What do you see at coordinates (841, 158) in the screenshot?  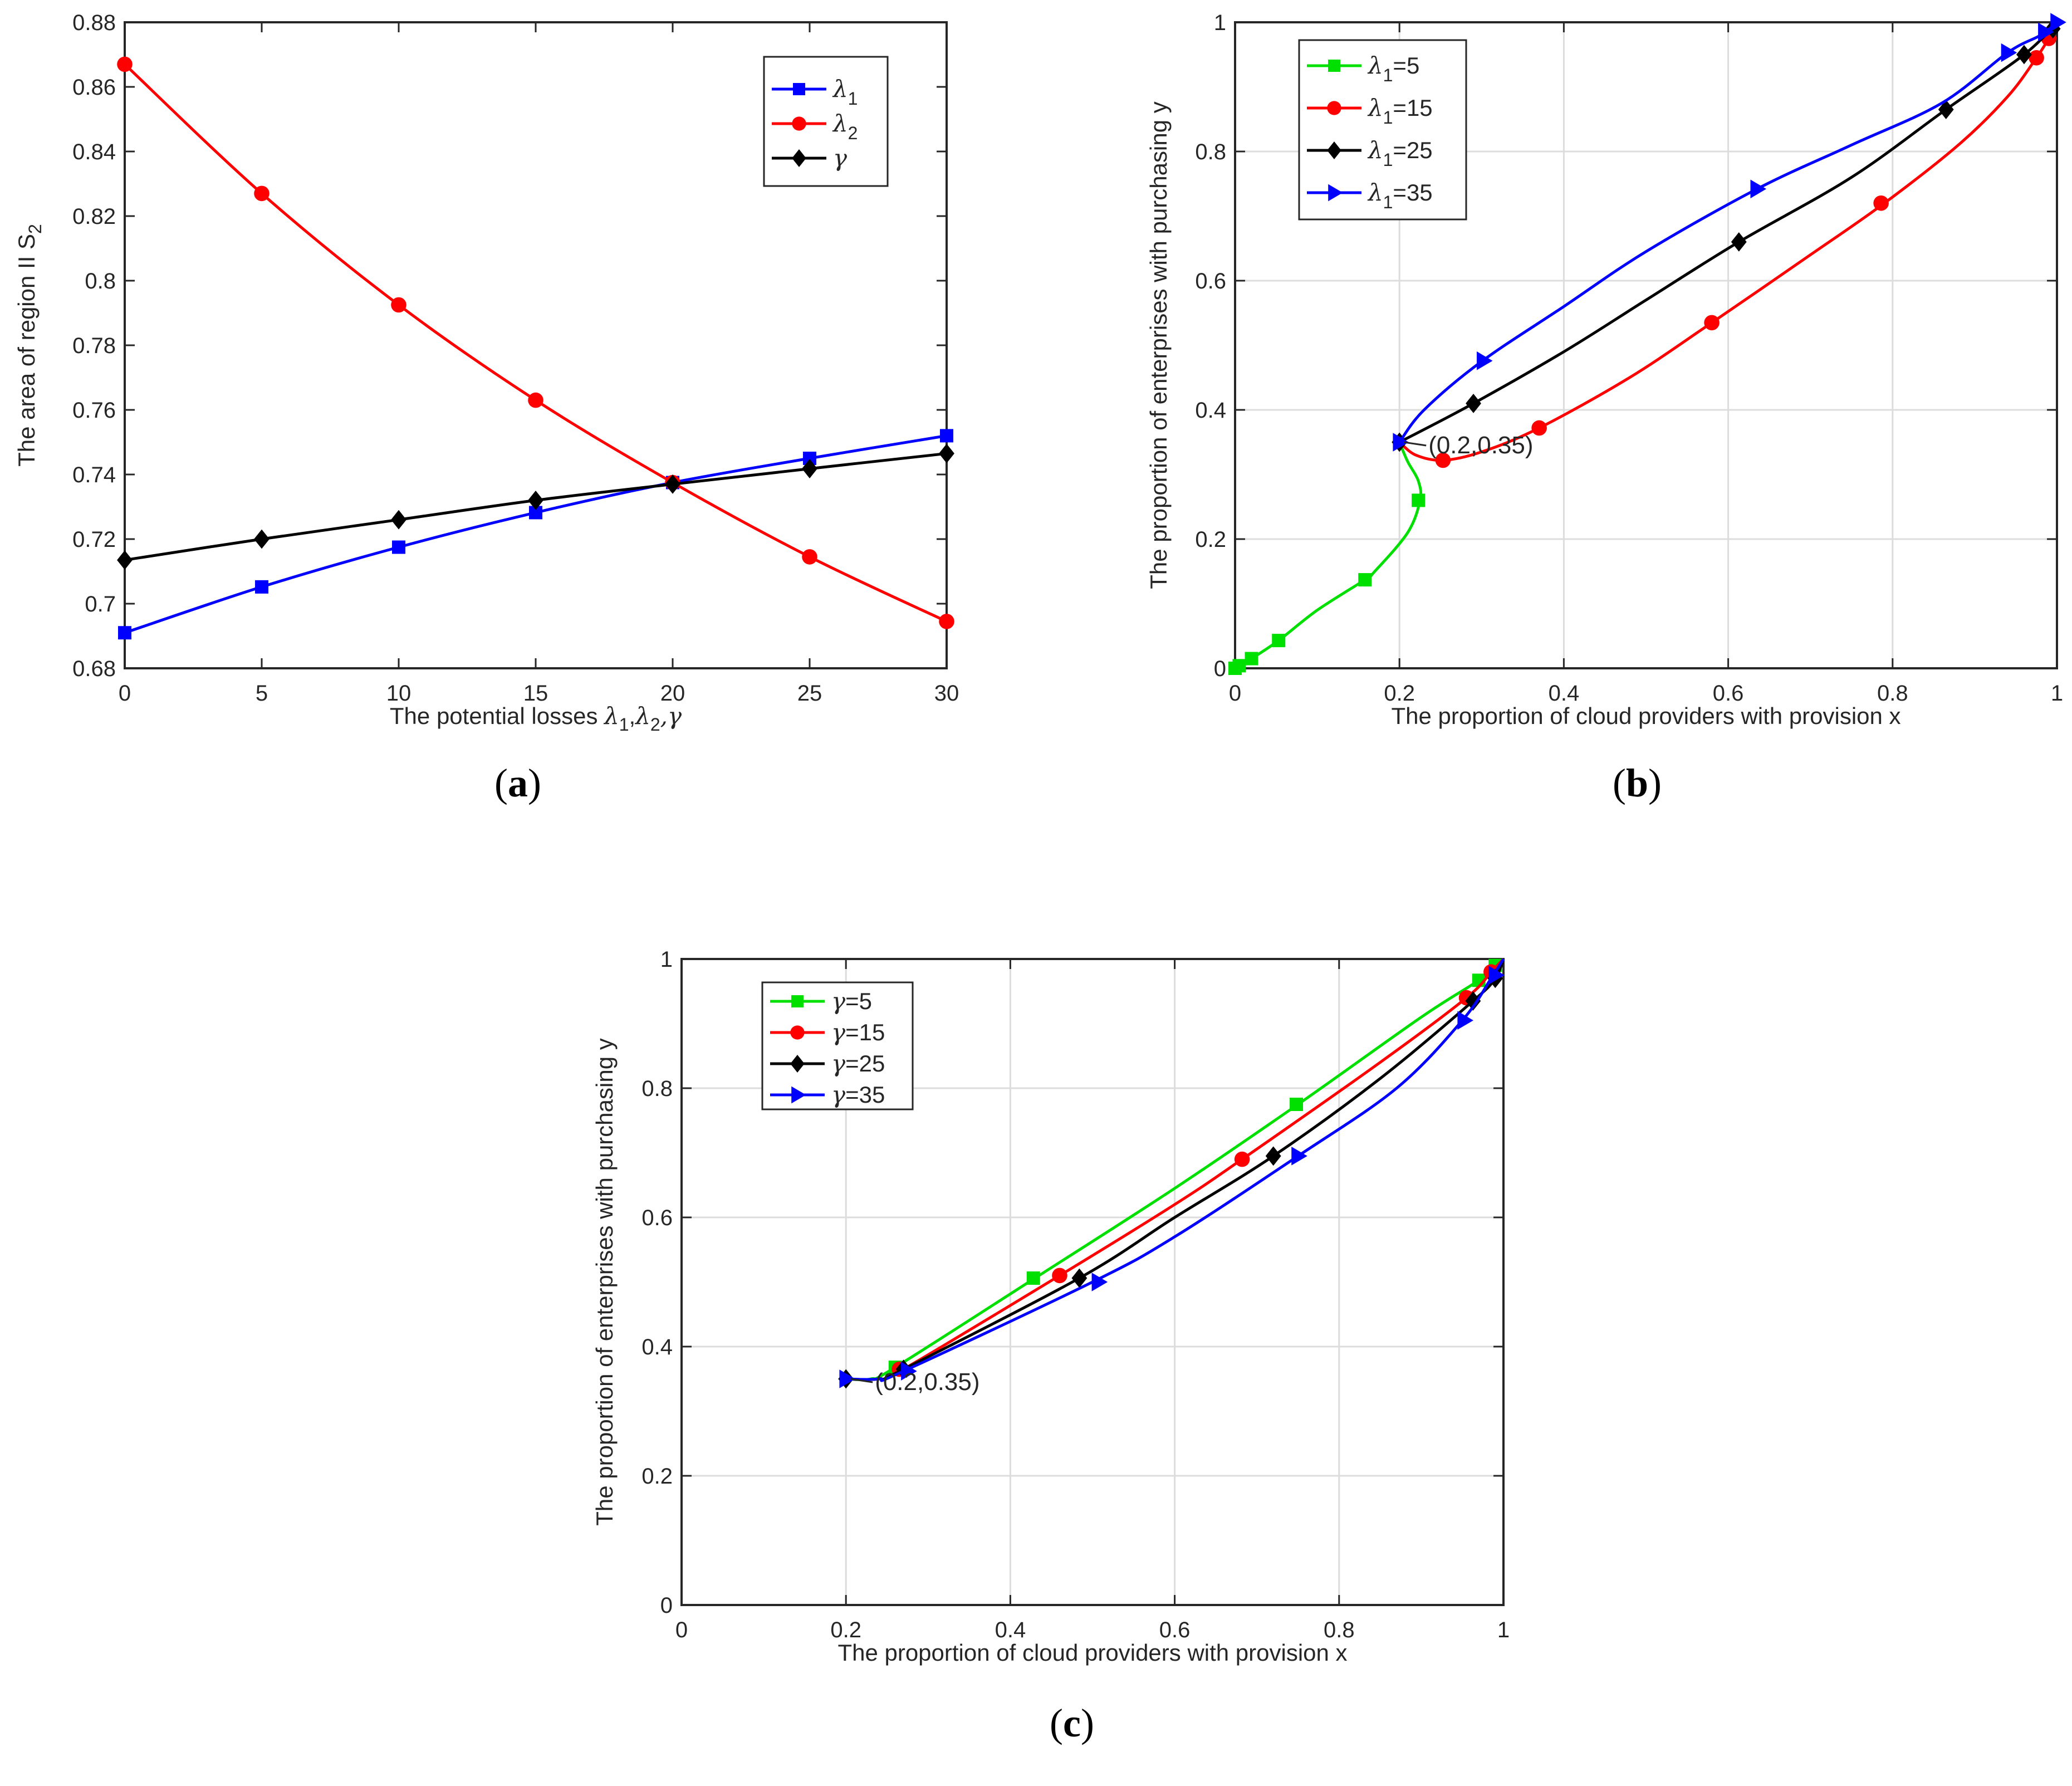 I see `legend-label: γ` at bounding box center [841, 158].